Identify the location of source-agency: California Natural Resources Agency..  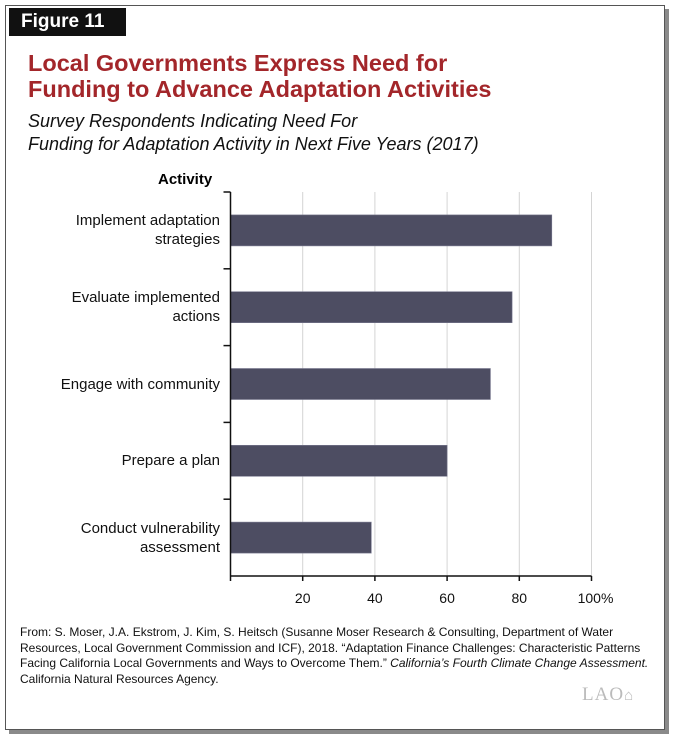
(119, 678).